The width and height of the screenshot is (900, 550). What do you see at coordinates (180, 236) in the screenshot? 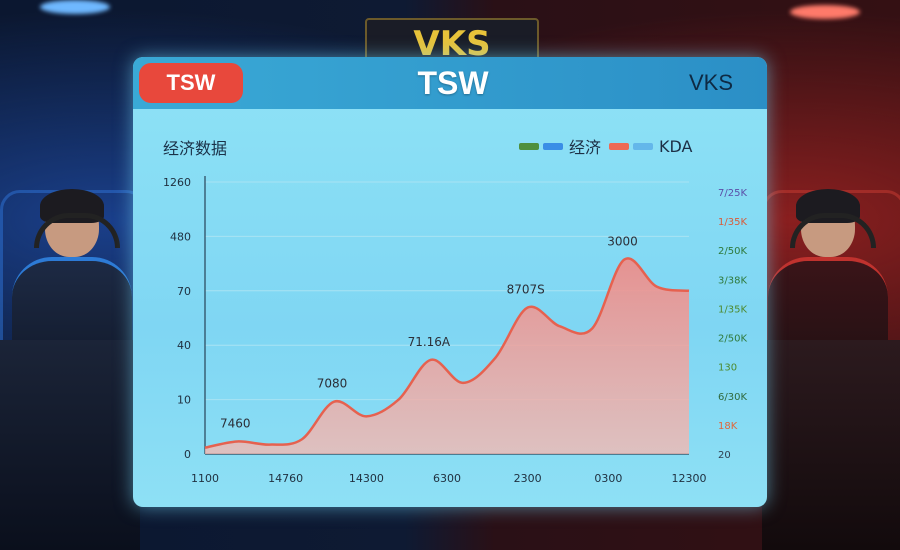
I see `y-tick-label: 480` at bounding box center [180, 236].